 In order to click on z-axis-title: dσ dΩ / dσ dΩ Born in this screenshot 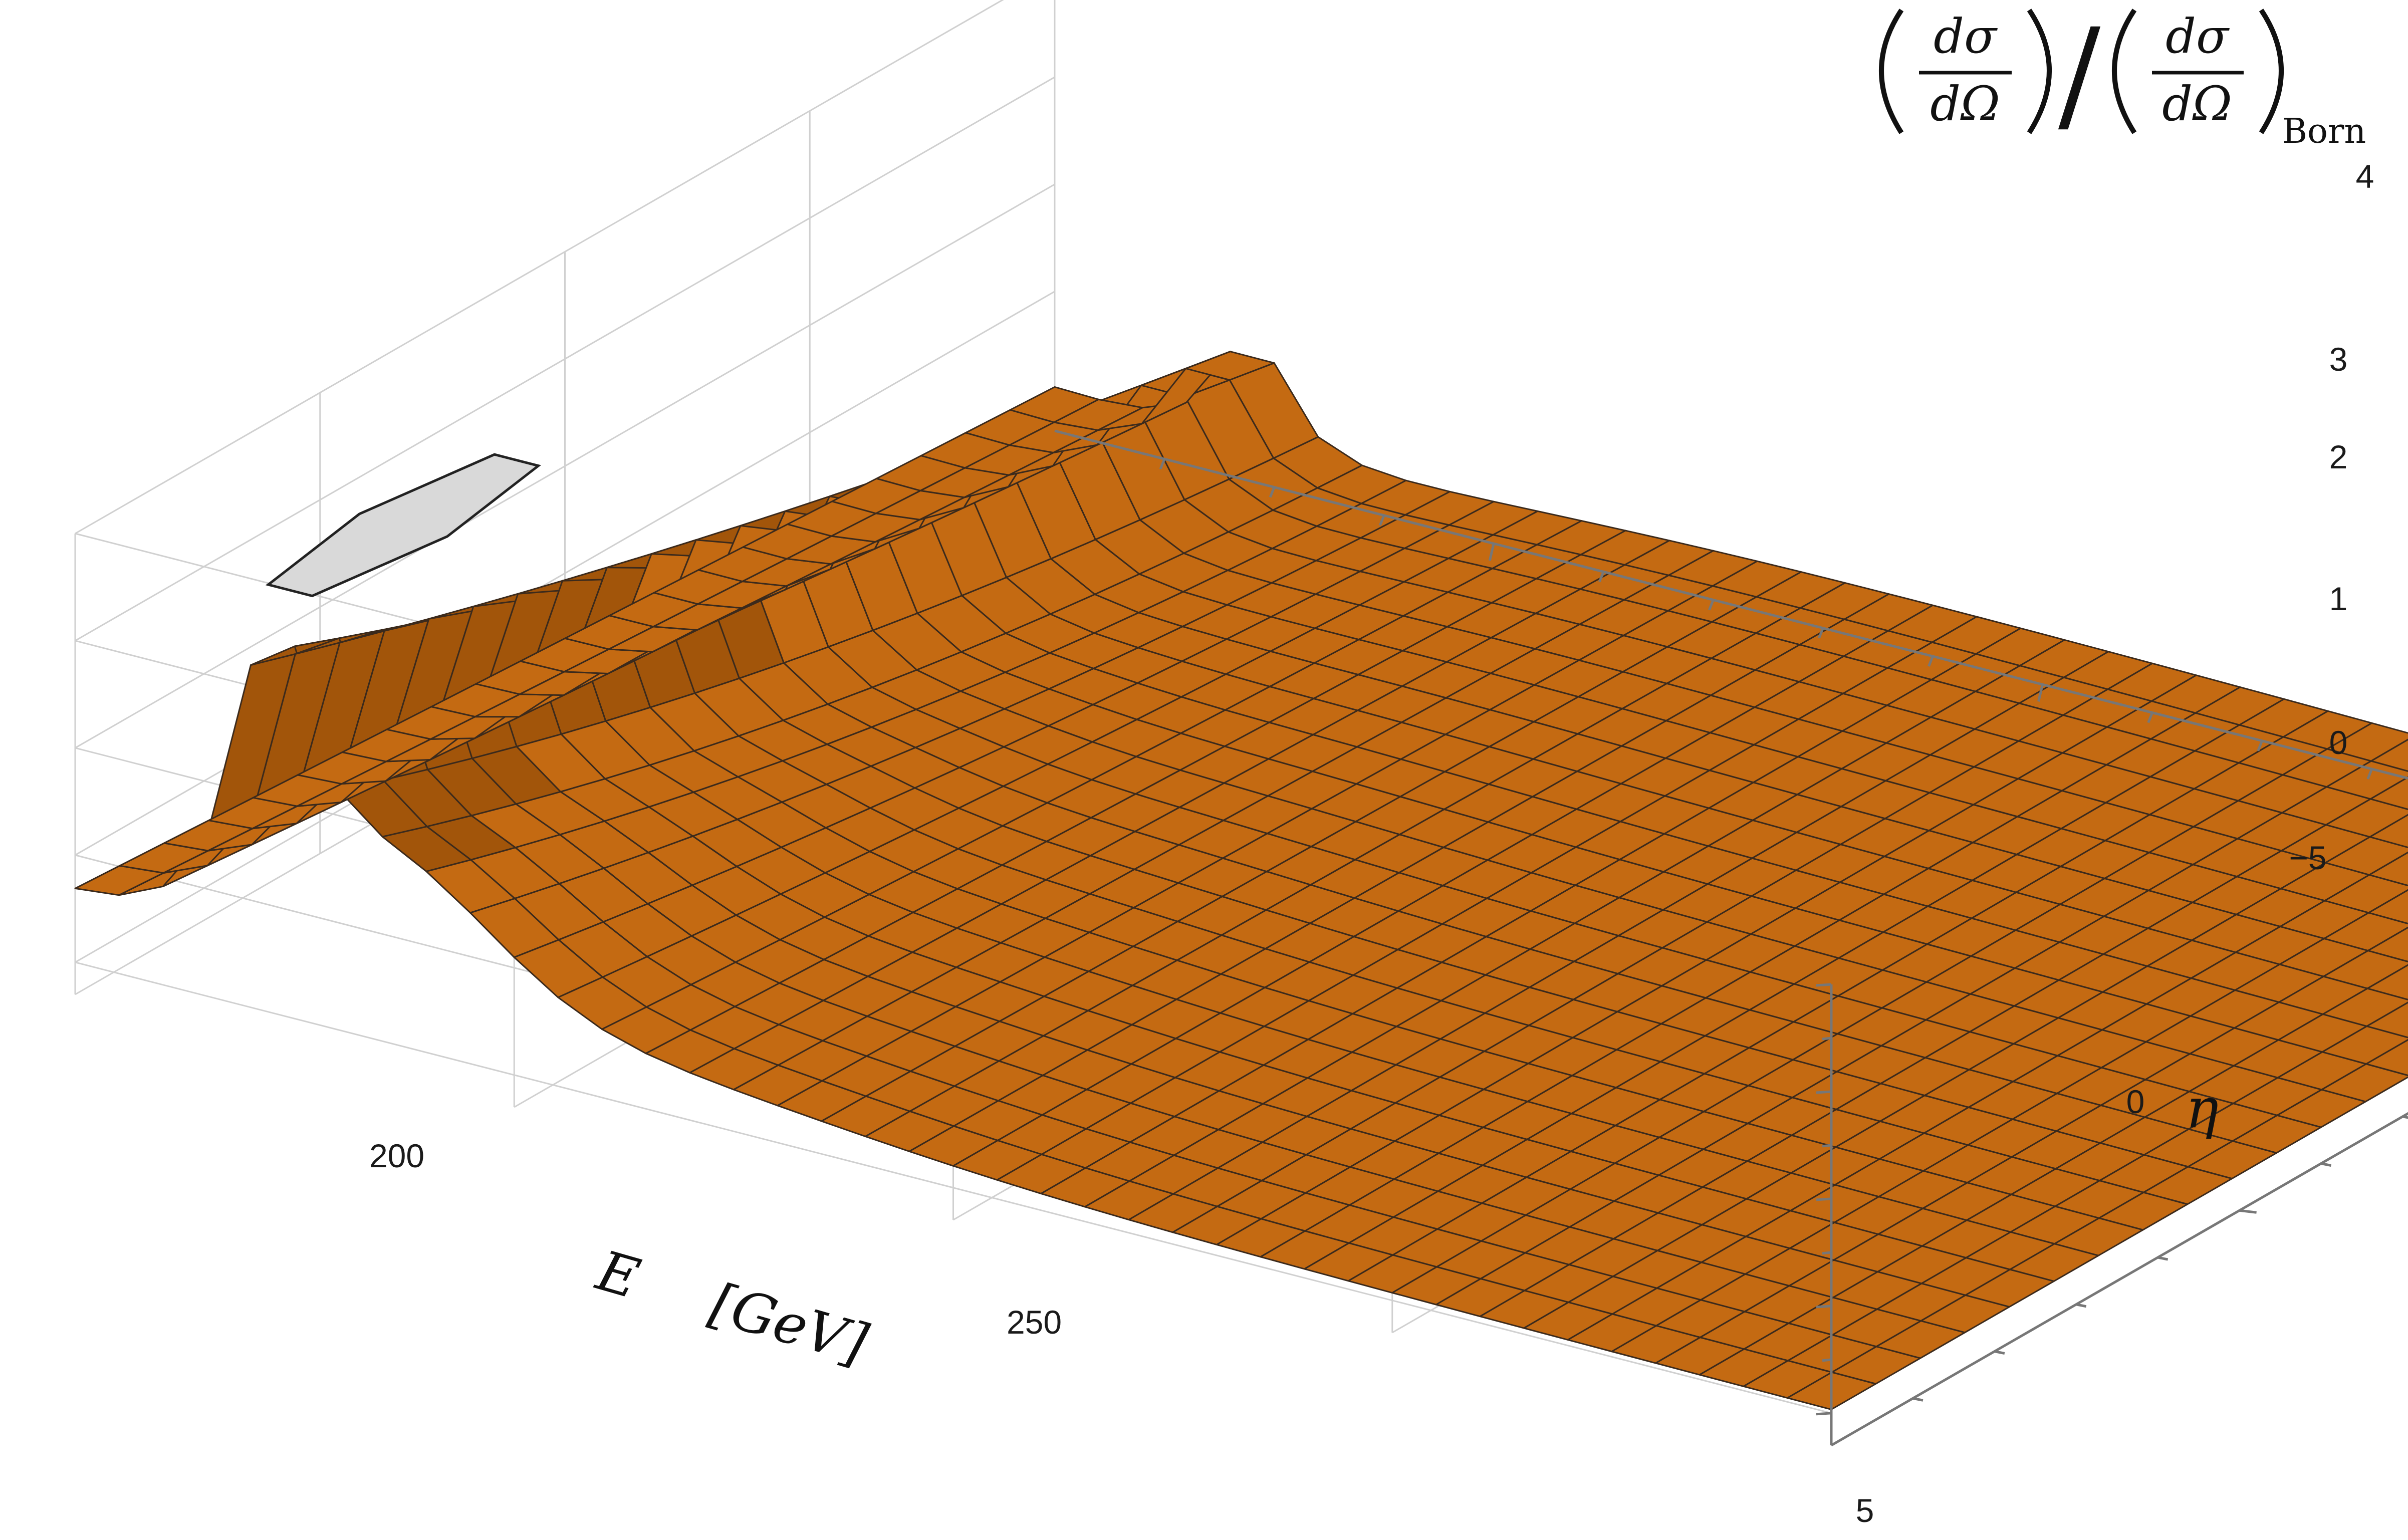, I will do `click(2122, 76)`.